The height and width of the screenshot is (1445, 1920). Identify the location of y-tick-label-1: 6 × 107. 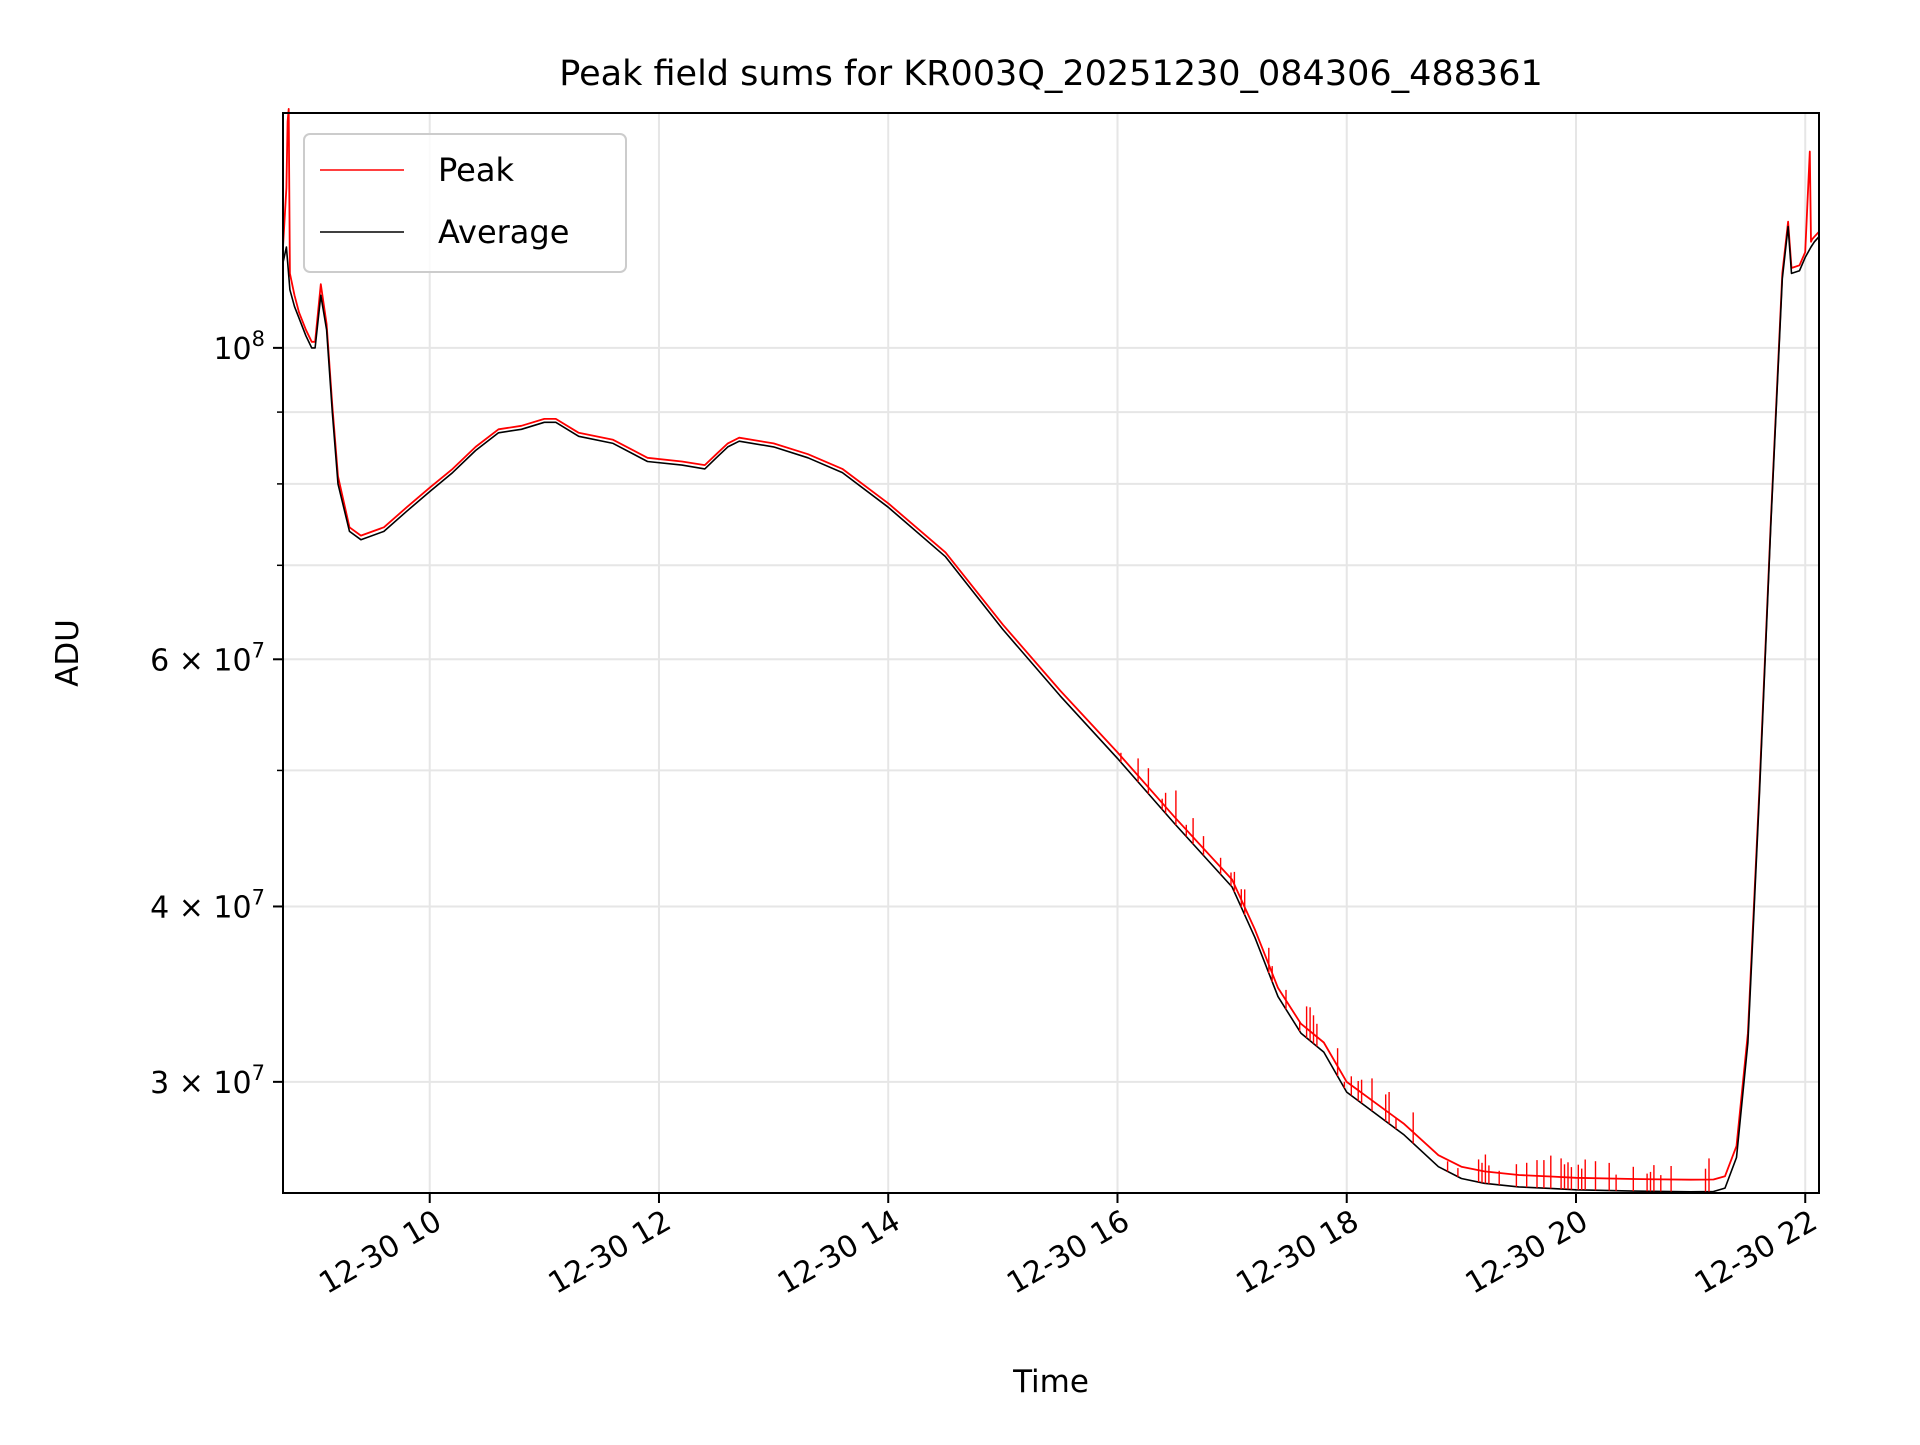
(207, 658).